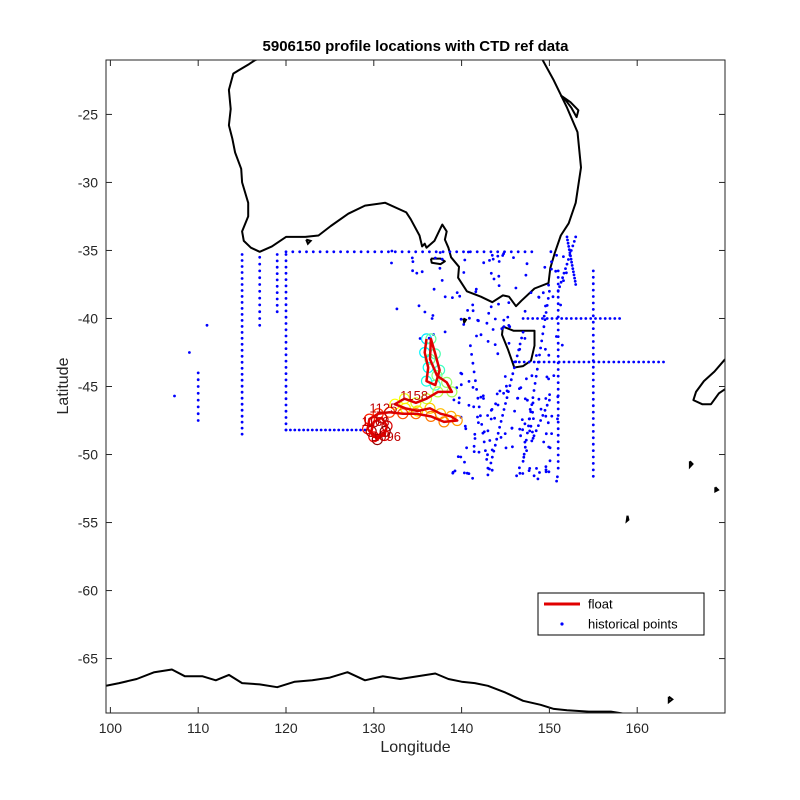  What do you see at coordinates (621, 614) in the screenshot?
I see `legend-box` at bounding box center [621, 614].